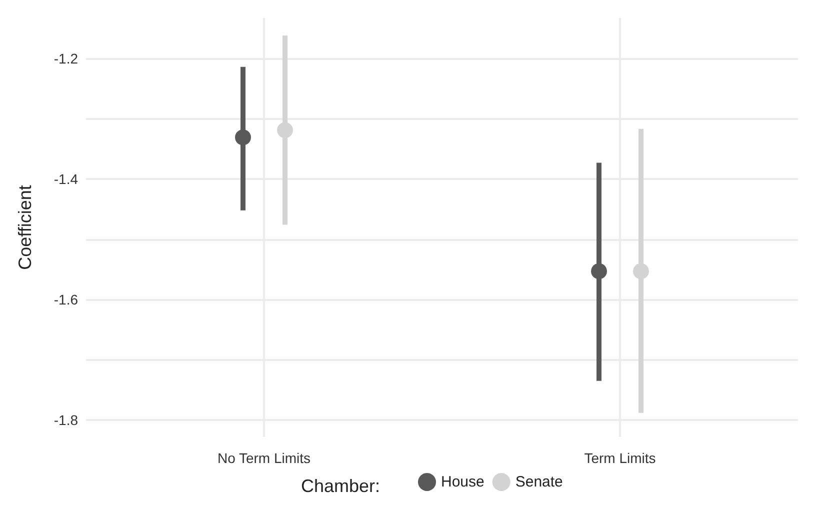 The width and height of the screenshot is (817, 512). I want to click on x-tick-label: Term Limits, so click(620, 458).